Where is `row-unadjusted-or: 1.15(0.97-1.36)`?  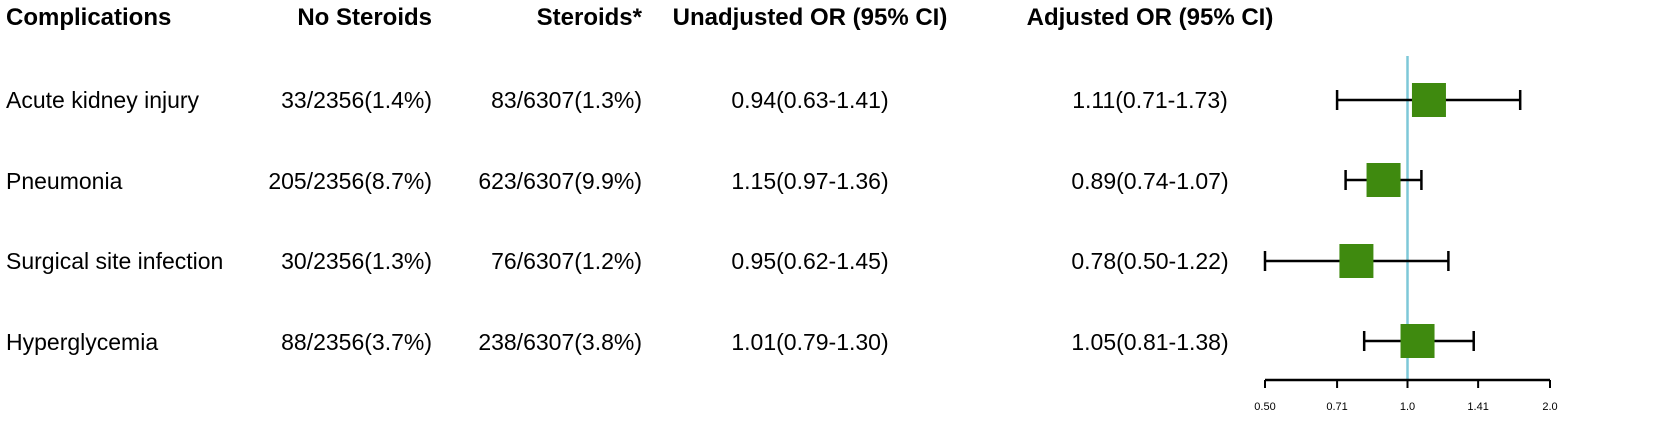
row-unadjusted-or: 1.15(0.97-1.36) is located at coordinates (810, 181).